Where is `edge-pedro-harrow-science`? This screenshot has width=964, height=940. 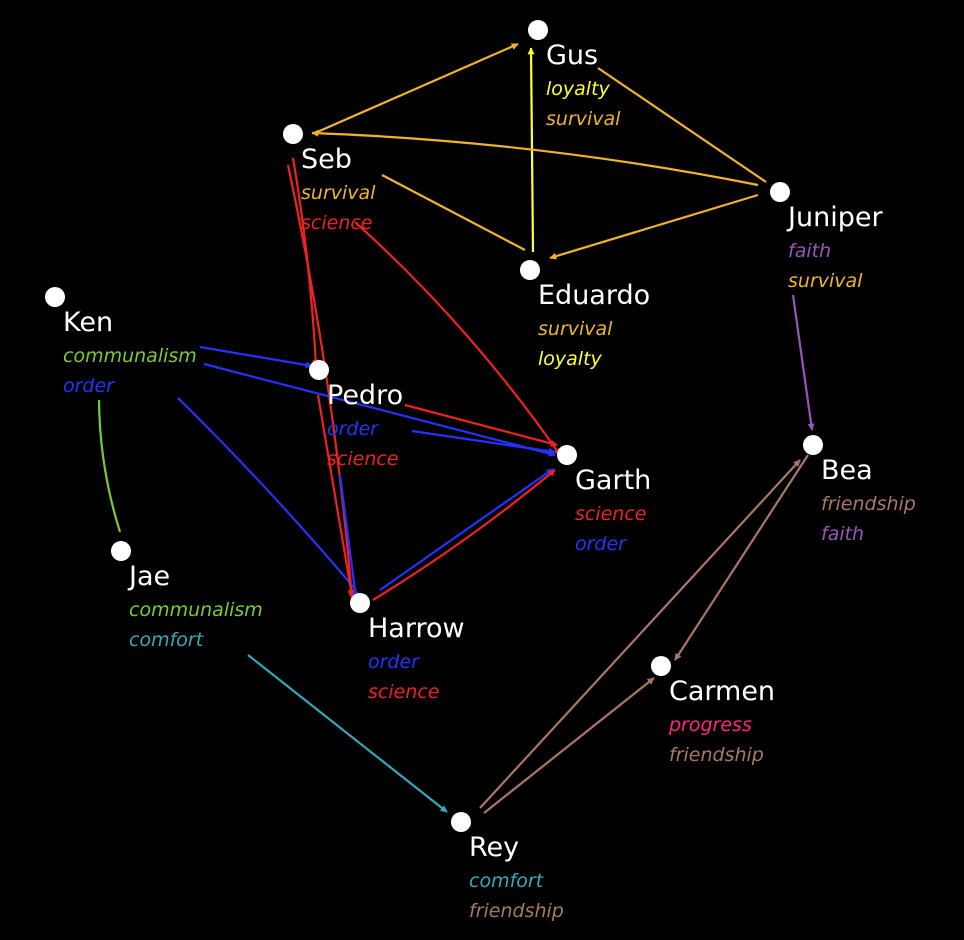
edge-pedro-harrow-science is located at coordinates (335, 495).